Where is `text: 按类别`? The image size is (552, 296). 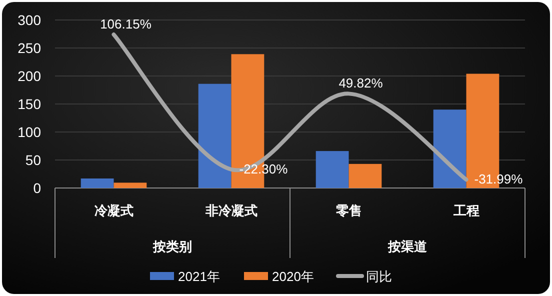 text: 按类别 is located at coordinates (172, 246).